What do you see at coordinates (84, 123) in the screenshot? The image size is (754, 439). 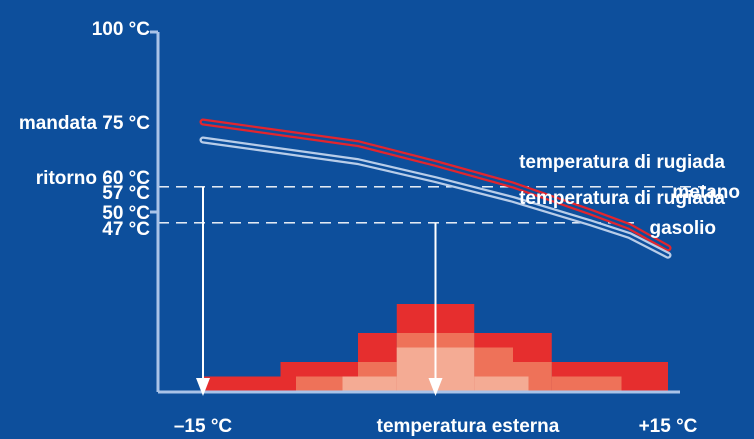 I see `y-tick-label-1: mandata 75 °C` at bounding box center [84, 123].